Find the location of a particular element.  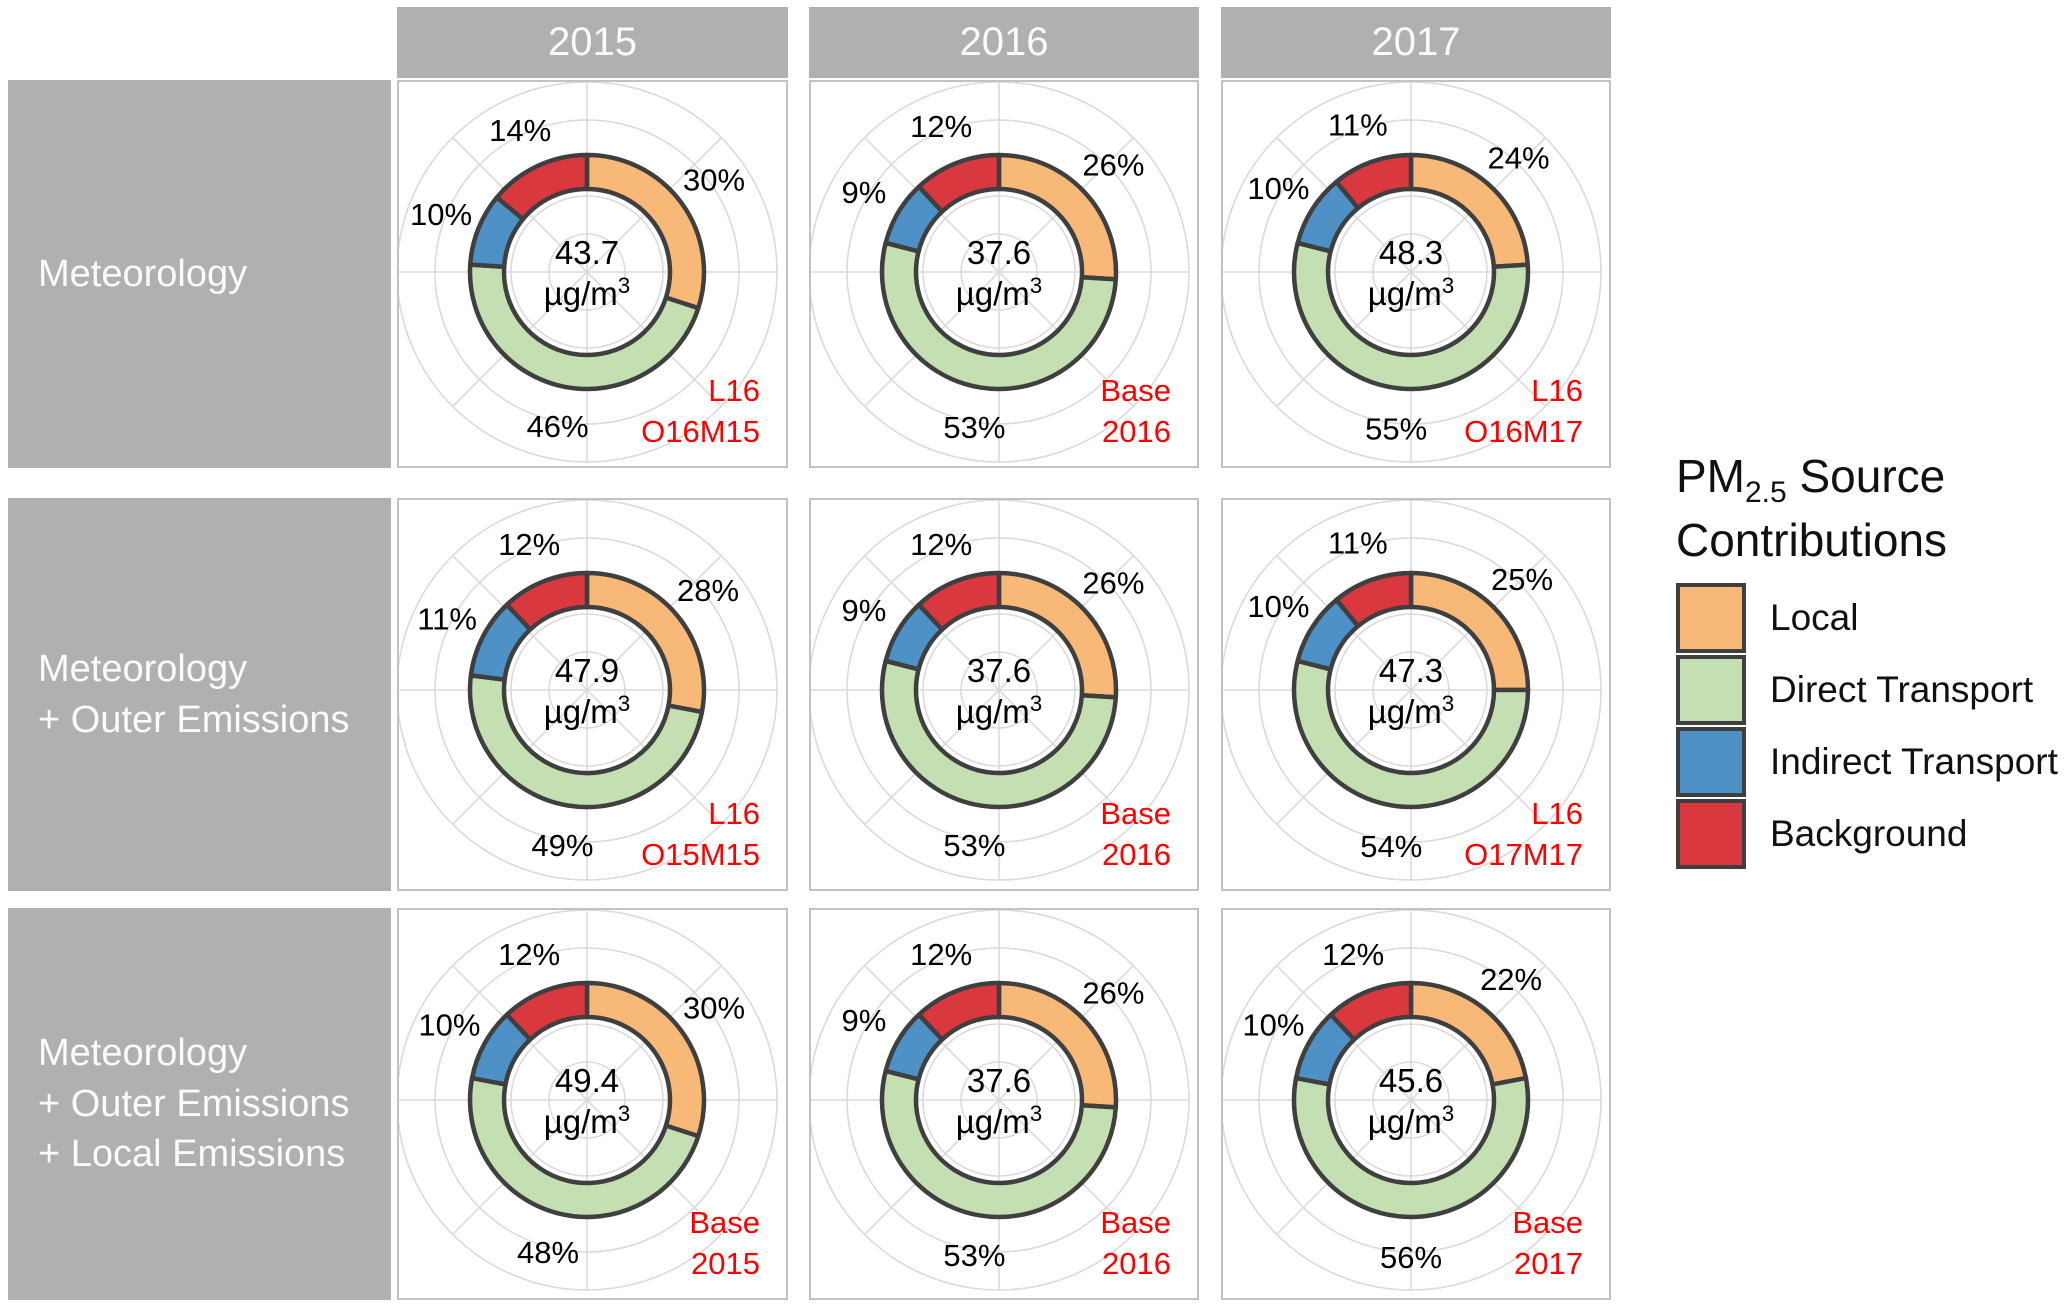

center-concentration-label: 43.7 µg/m3 is located at coordinates (587, 274).